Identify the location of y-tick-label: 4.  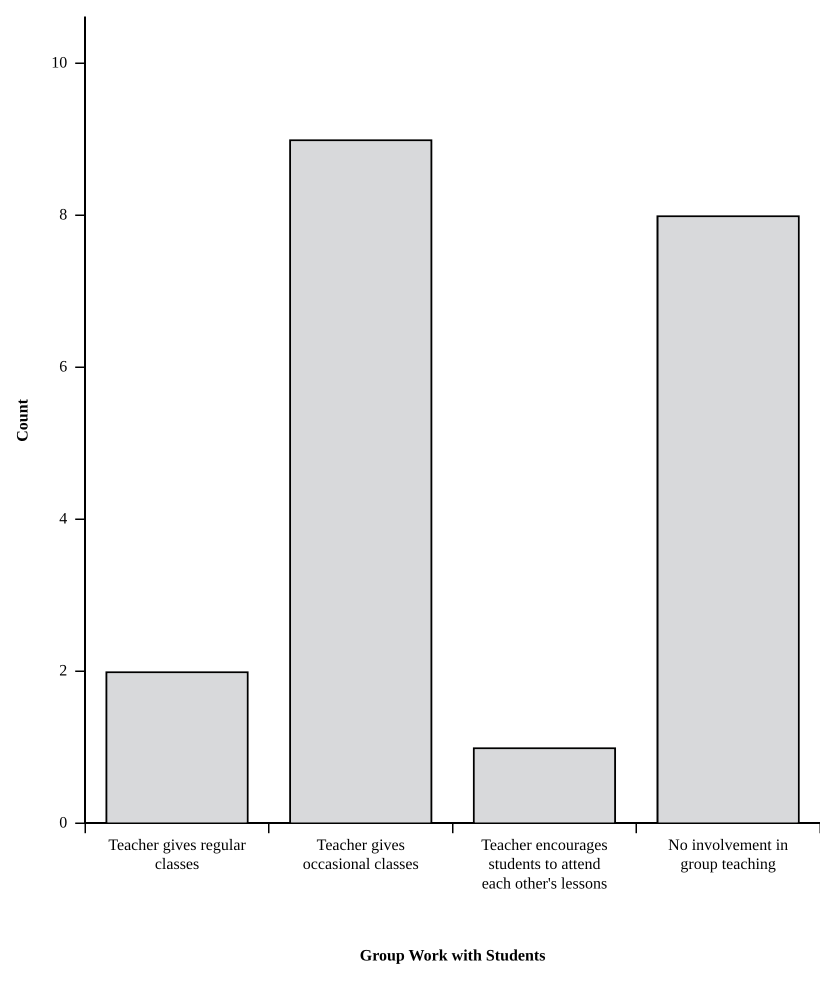
(63, 519).